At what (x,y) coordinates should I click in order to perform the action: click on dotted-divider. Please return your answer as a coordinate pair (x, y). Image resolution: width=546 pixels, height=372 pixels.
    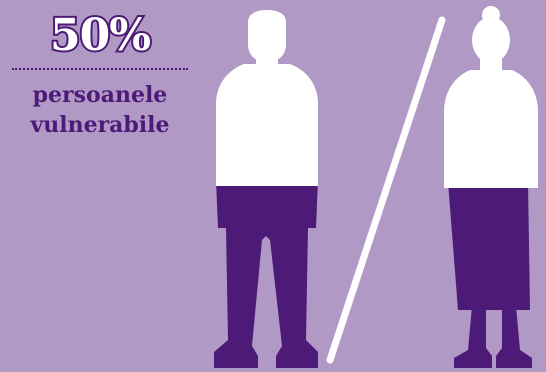
    Looking at the image, I should click on (100, 69).